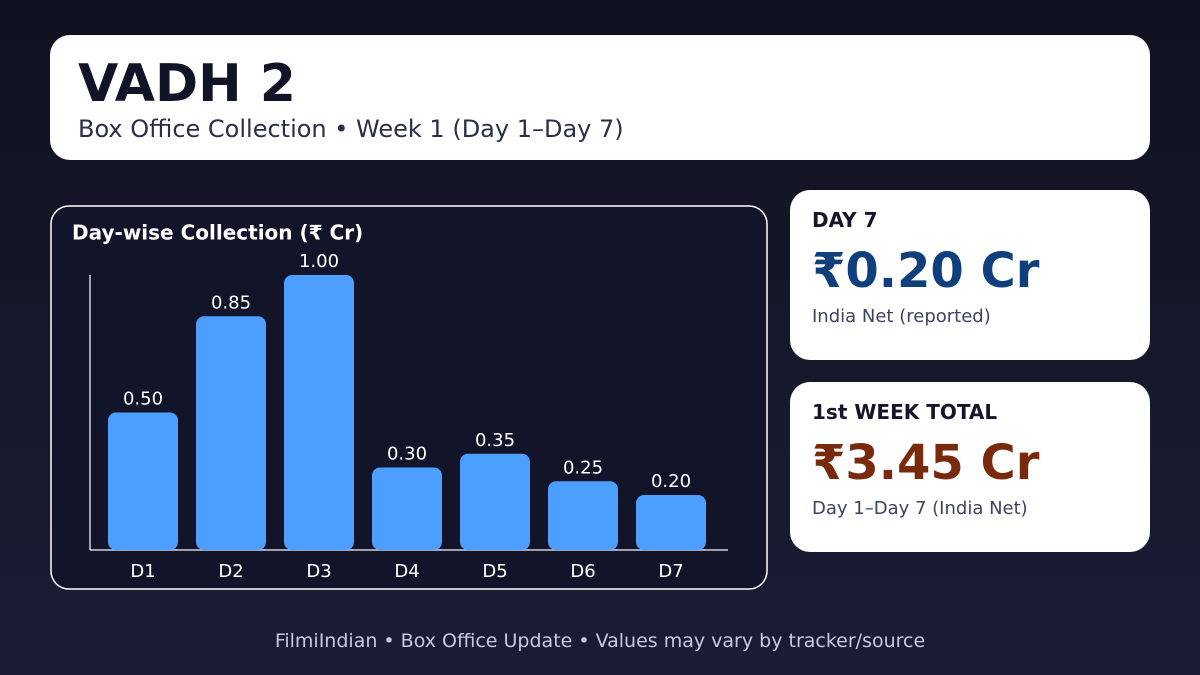 This screenshot has height=675, width=1200. Describe the element at coordinates (926, 271) in the screenshot. I see `stat-value: ₹0.20 Cr` at that location.